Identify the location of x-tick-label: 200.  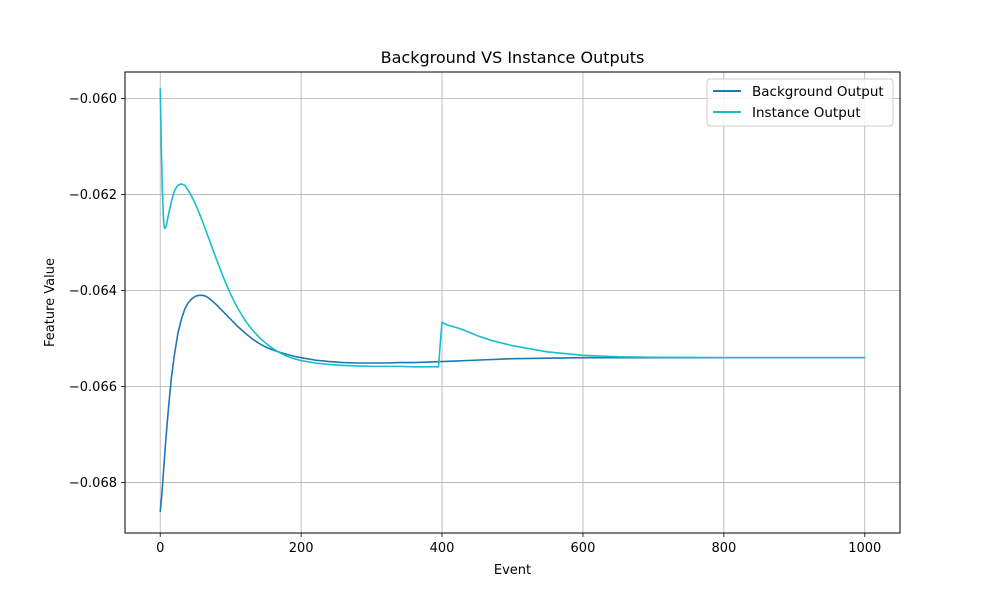
(301, 548).